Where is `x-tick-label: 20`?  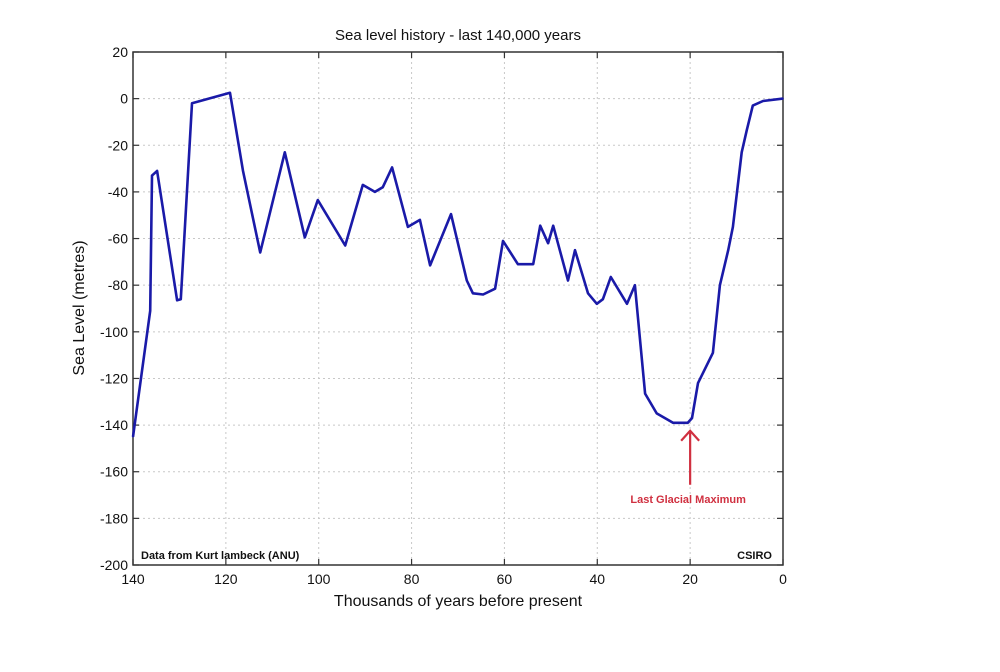
x-tick-label: 20 is located at coordinates (690, 579).